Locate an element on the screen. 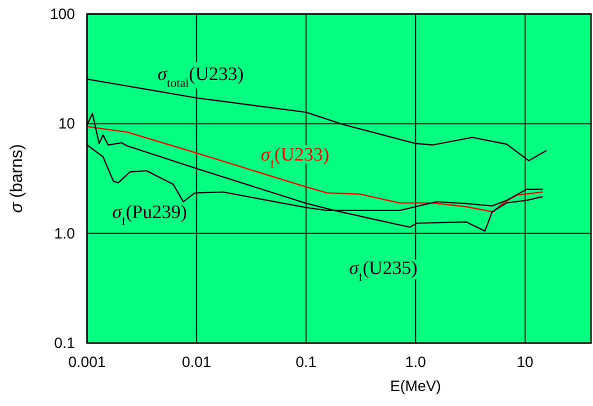 The image size is (593, 406). x-axis-title: E(MeV) is located at coordinates (415, 386).